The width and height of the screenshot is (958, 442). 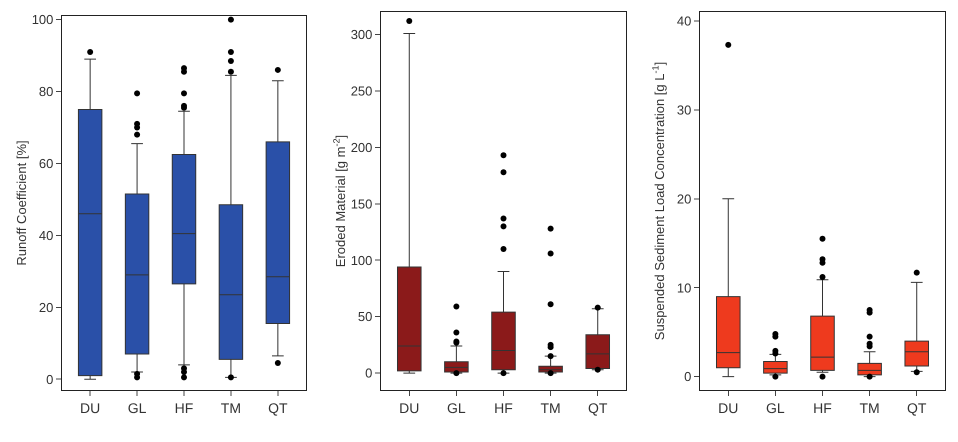 I want to click on y-tick-label: 10, so click(x=684, y=288).